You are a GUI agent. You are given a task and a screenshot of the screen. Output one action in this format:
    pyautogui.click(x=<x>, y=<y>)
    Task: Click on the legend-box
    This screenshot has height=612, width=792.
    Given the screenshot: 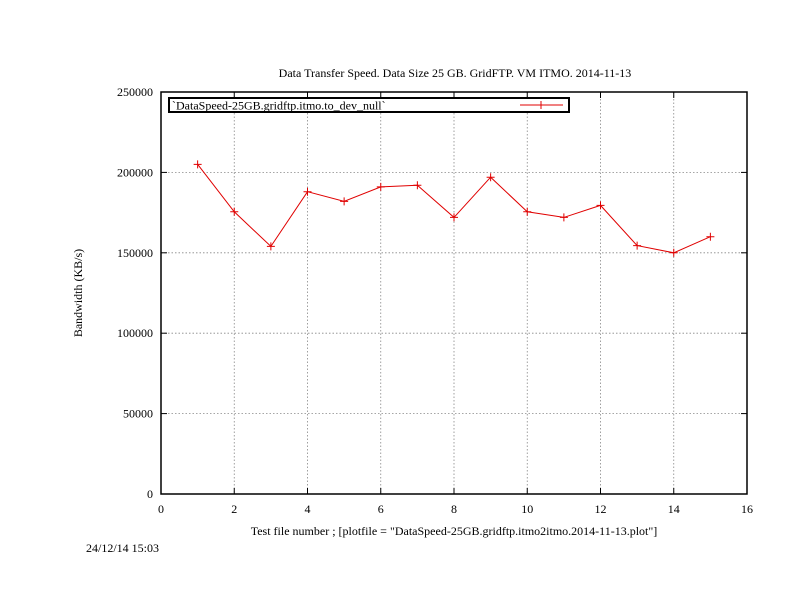 What is the action you would take?
    pyautogui.click(x=369, y=105)
    